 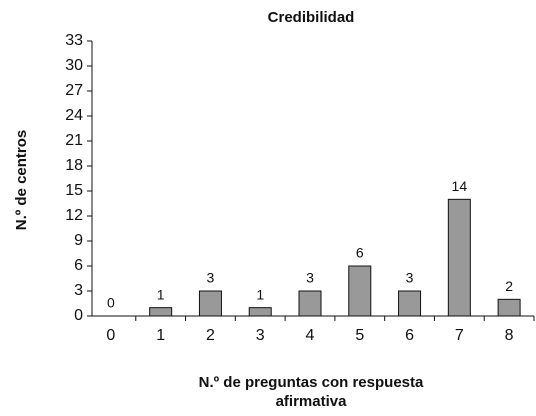 What do you see at coordinates (74, 65) in the screenshot?
I see `y-tick-label: 30` at bounding box center [74, 65].